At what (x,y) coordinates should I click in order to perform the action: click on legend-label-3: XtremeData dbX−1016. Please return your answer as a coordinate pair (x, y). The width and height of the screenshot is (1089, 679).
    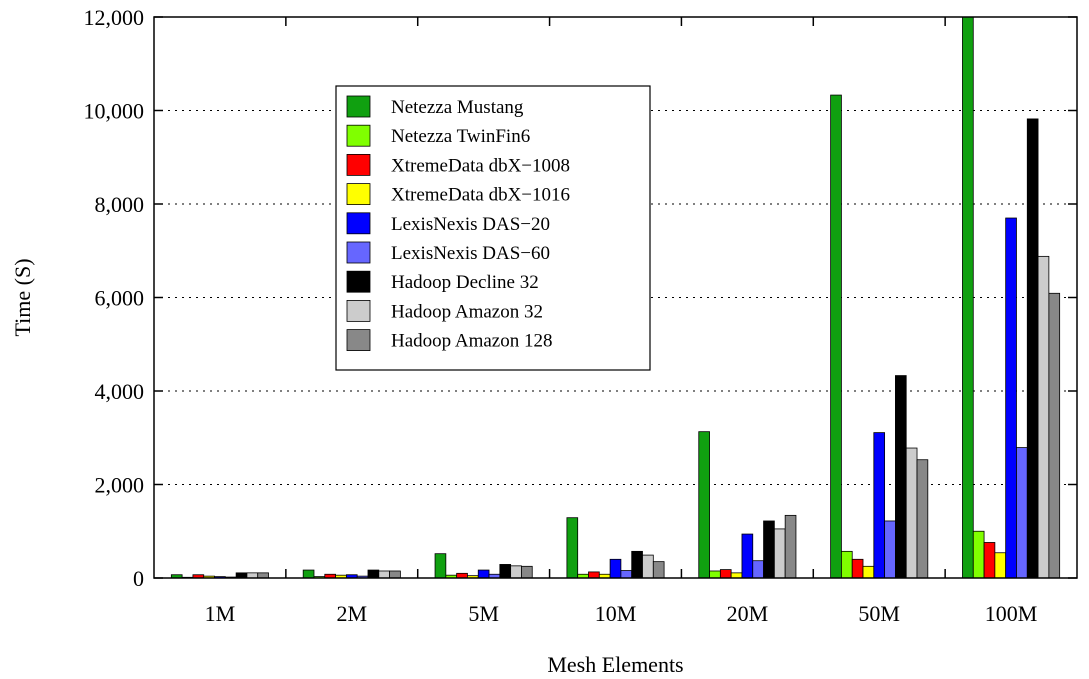
    Looking at the image, I should click on (480, 195).